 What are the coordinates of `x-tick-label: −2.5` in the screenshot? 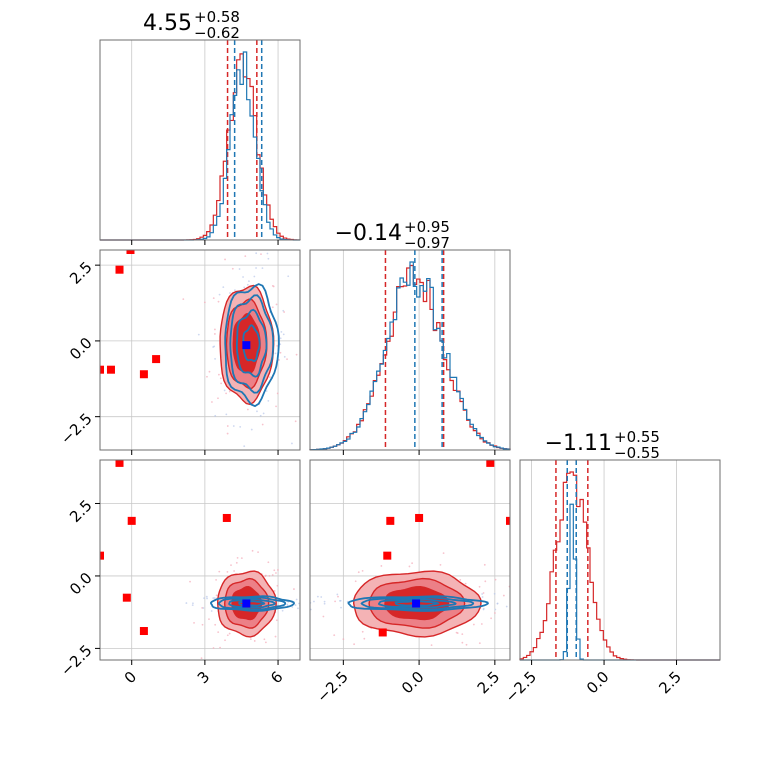 It's located at (332, 687).